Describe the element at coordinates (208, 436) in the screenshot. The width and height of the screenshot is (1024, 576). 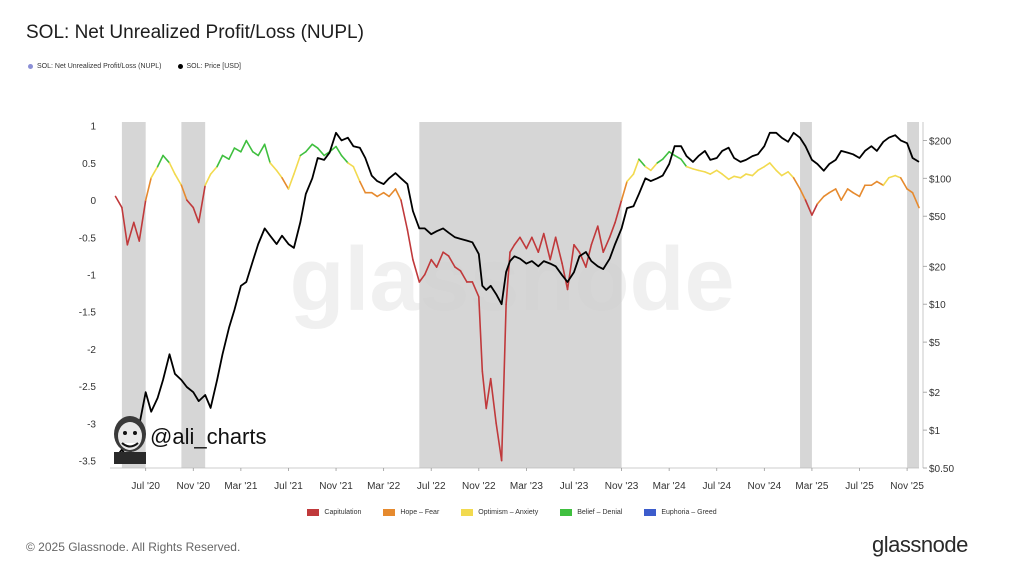
I see `handle-watermark: @ali_charts` at that location.